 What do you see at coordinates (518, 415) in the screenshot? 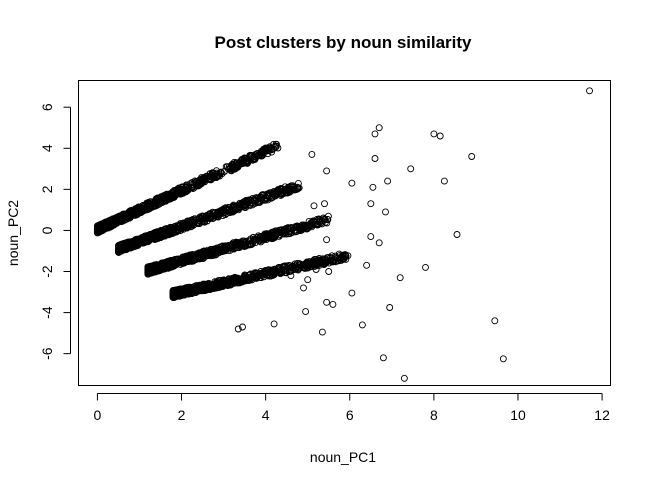
I see `x-tick-label: 10` at bounding box center [518, 415].